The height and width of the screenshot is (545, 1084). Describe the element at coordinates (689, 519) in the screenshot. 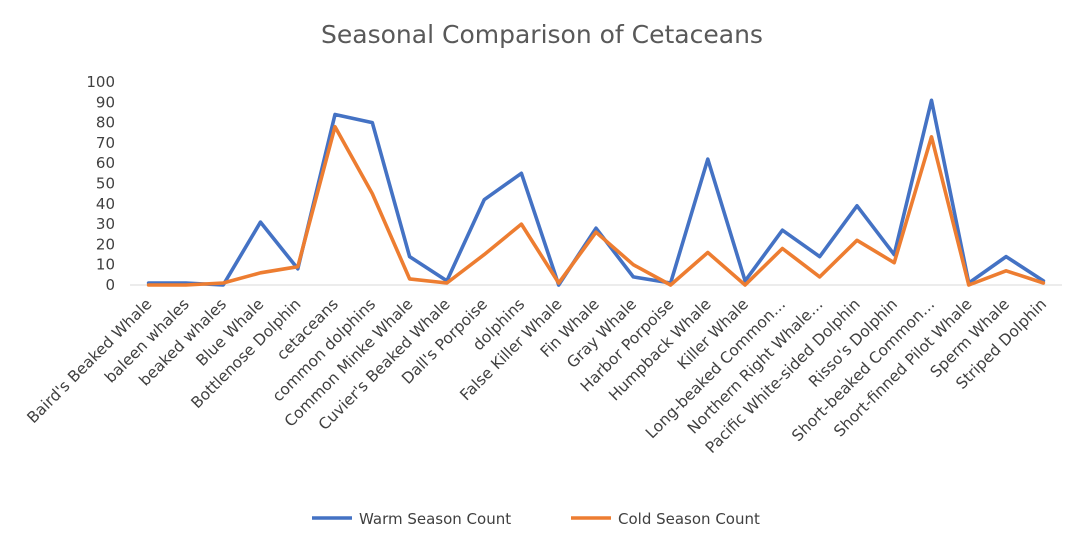

I see `legend-label: Cold Season Count` at that location.